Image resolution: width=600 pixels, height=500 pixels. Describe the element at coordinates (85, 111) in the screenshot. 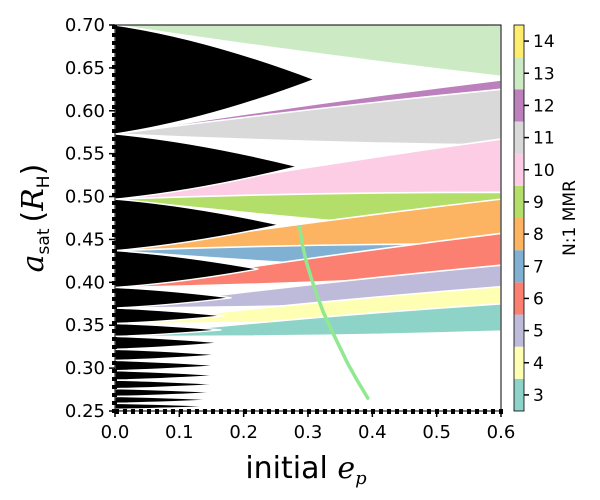

I see `y-tick-label: 0.60` at that location.